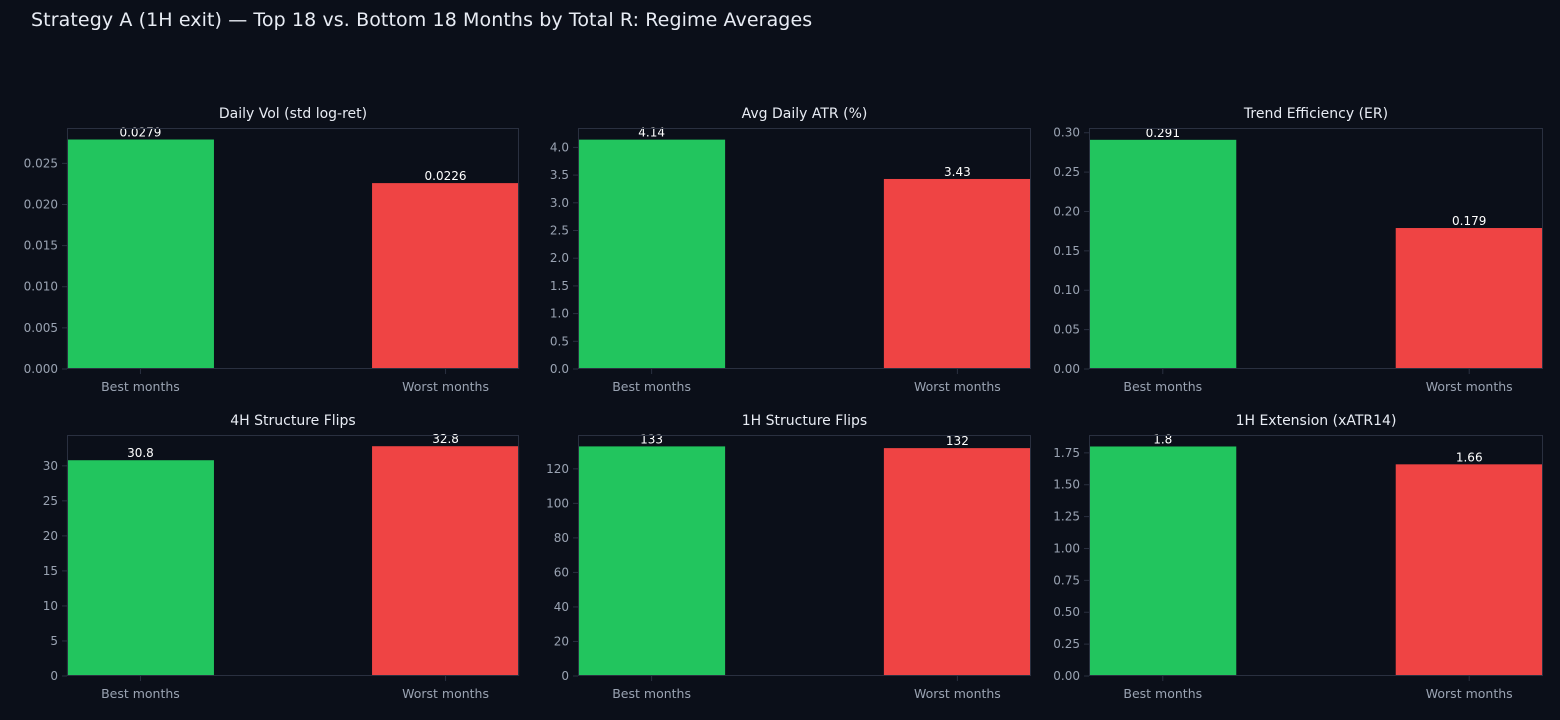  I want to click on chart-2-value-label: 4.14, so click(651, 133).